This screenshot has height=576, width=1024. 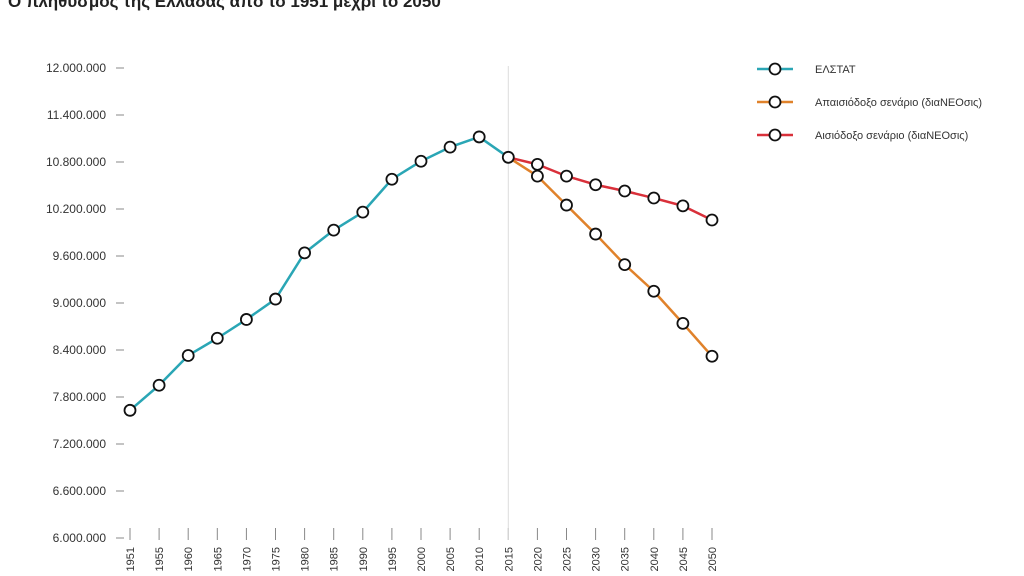 I want to click on series-line, so click(x=610, y=257).